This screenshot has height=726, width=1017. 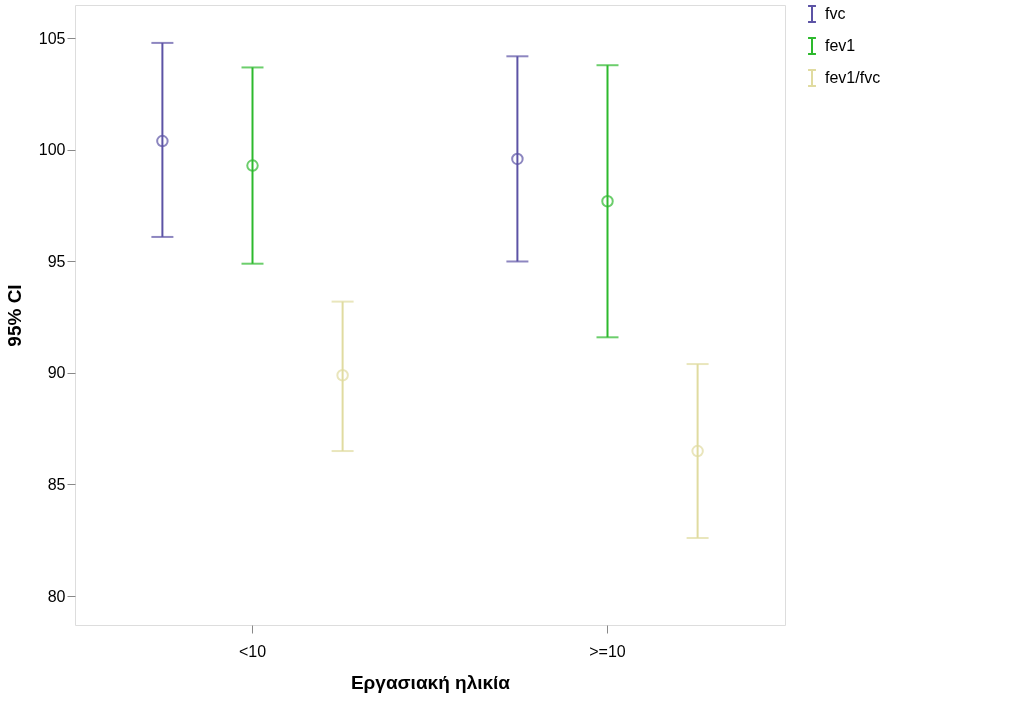 I want to click on legend-label: fev1, so click(x=840, y=45).